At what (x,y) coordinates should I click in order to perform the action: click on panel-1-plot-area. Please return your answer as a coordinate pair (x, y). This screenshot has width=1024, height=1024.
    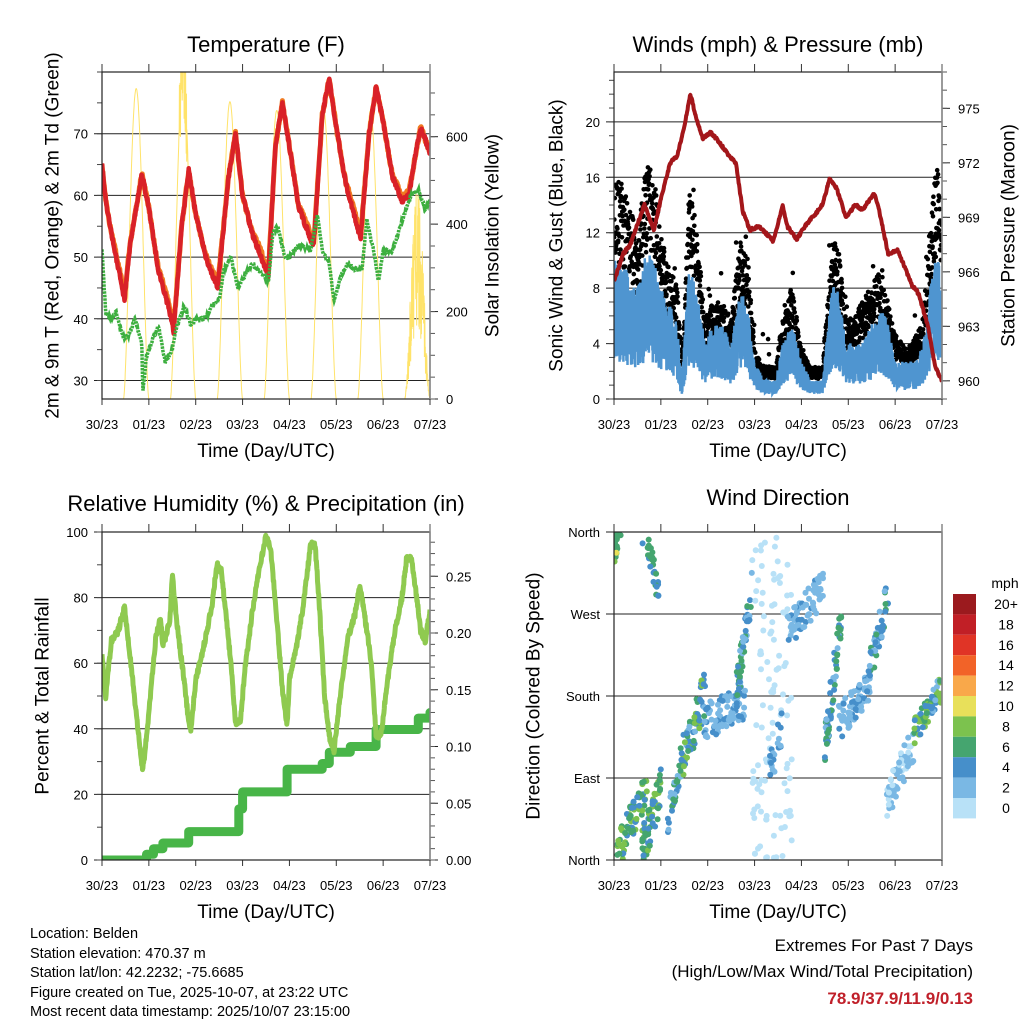
    Looking at the image, I should click on (266, 235).